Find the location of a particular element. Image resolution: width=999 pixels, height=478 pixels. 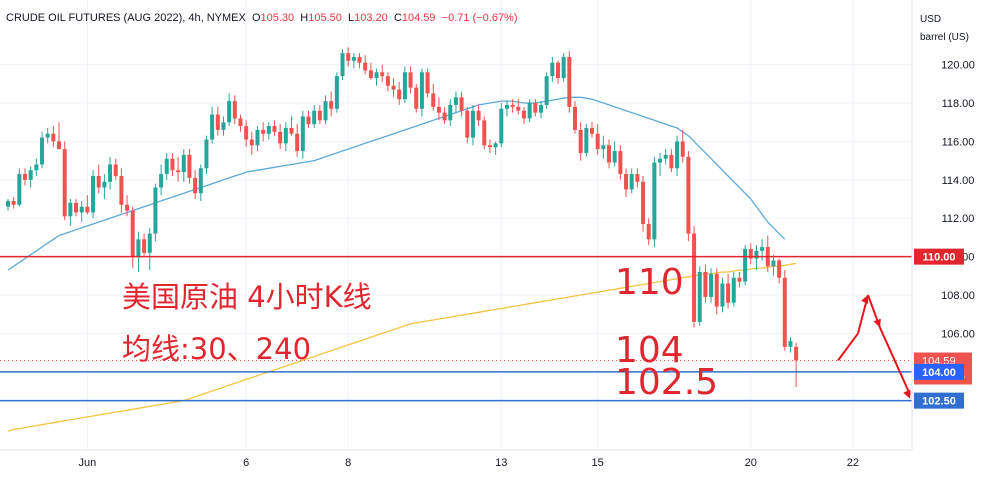

axis-unit-currency: USD is located at coordinates (931, 19).